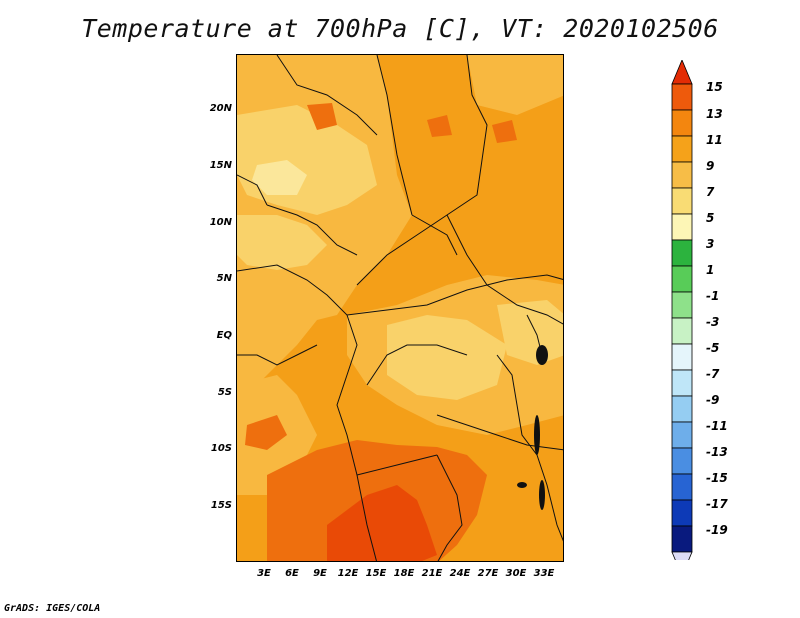 This screenshot has height=618, width=800. I want to click on colorbar-label: 3, so click(710, 244).